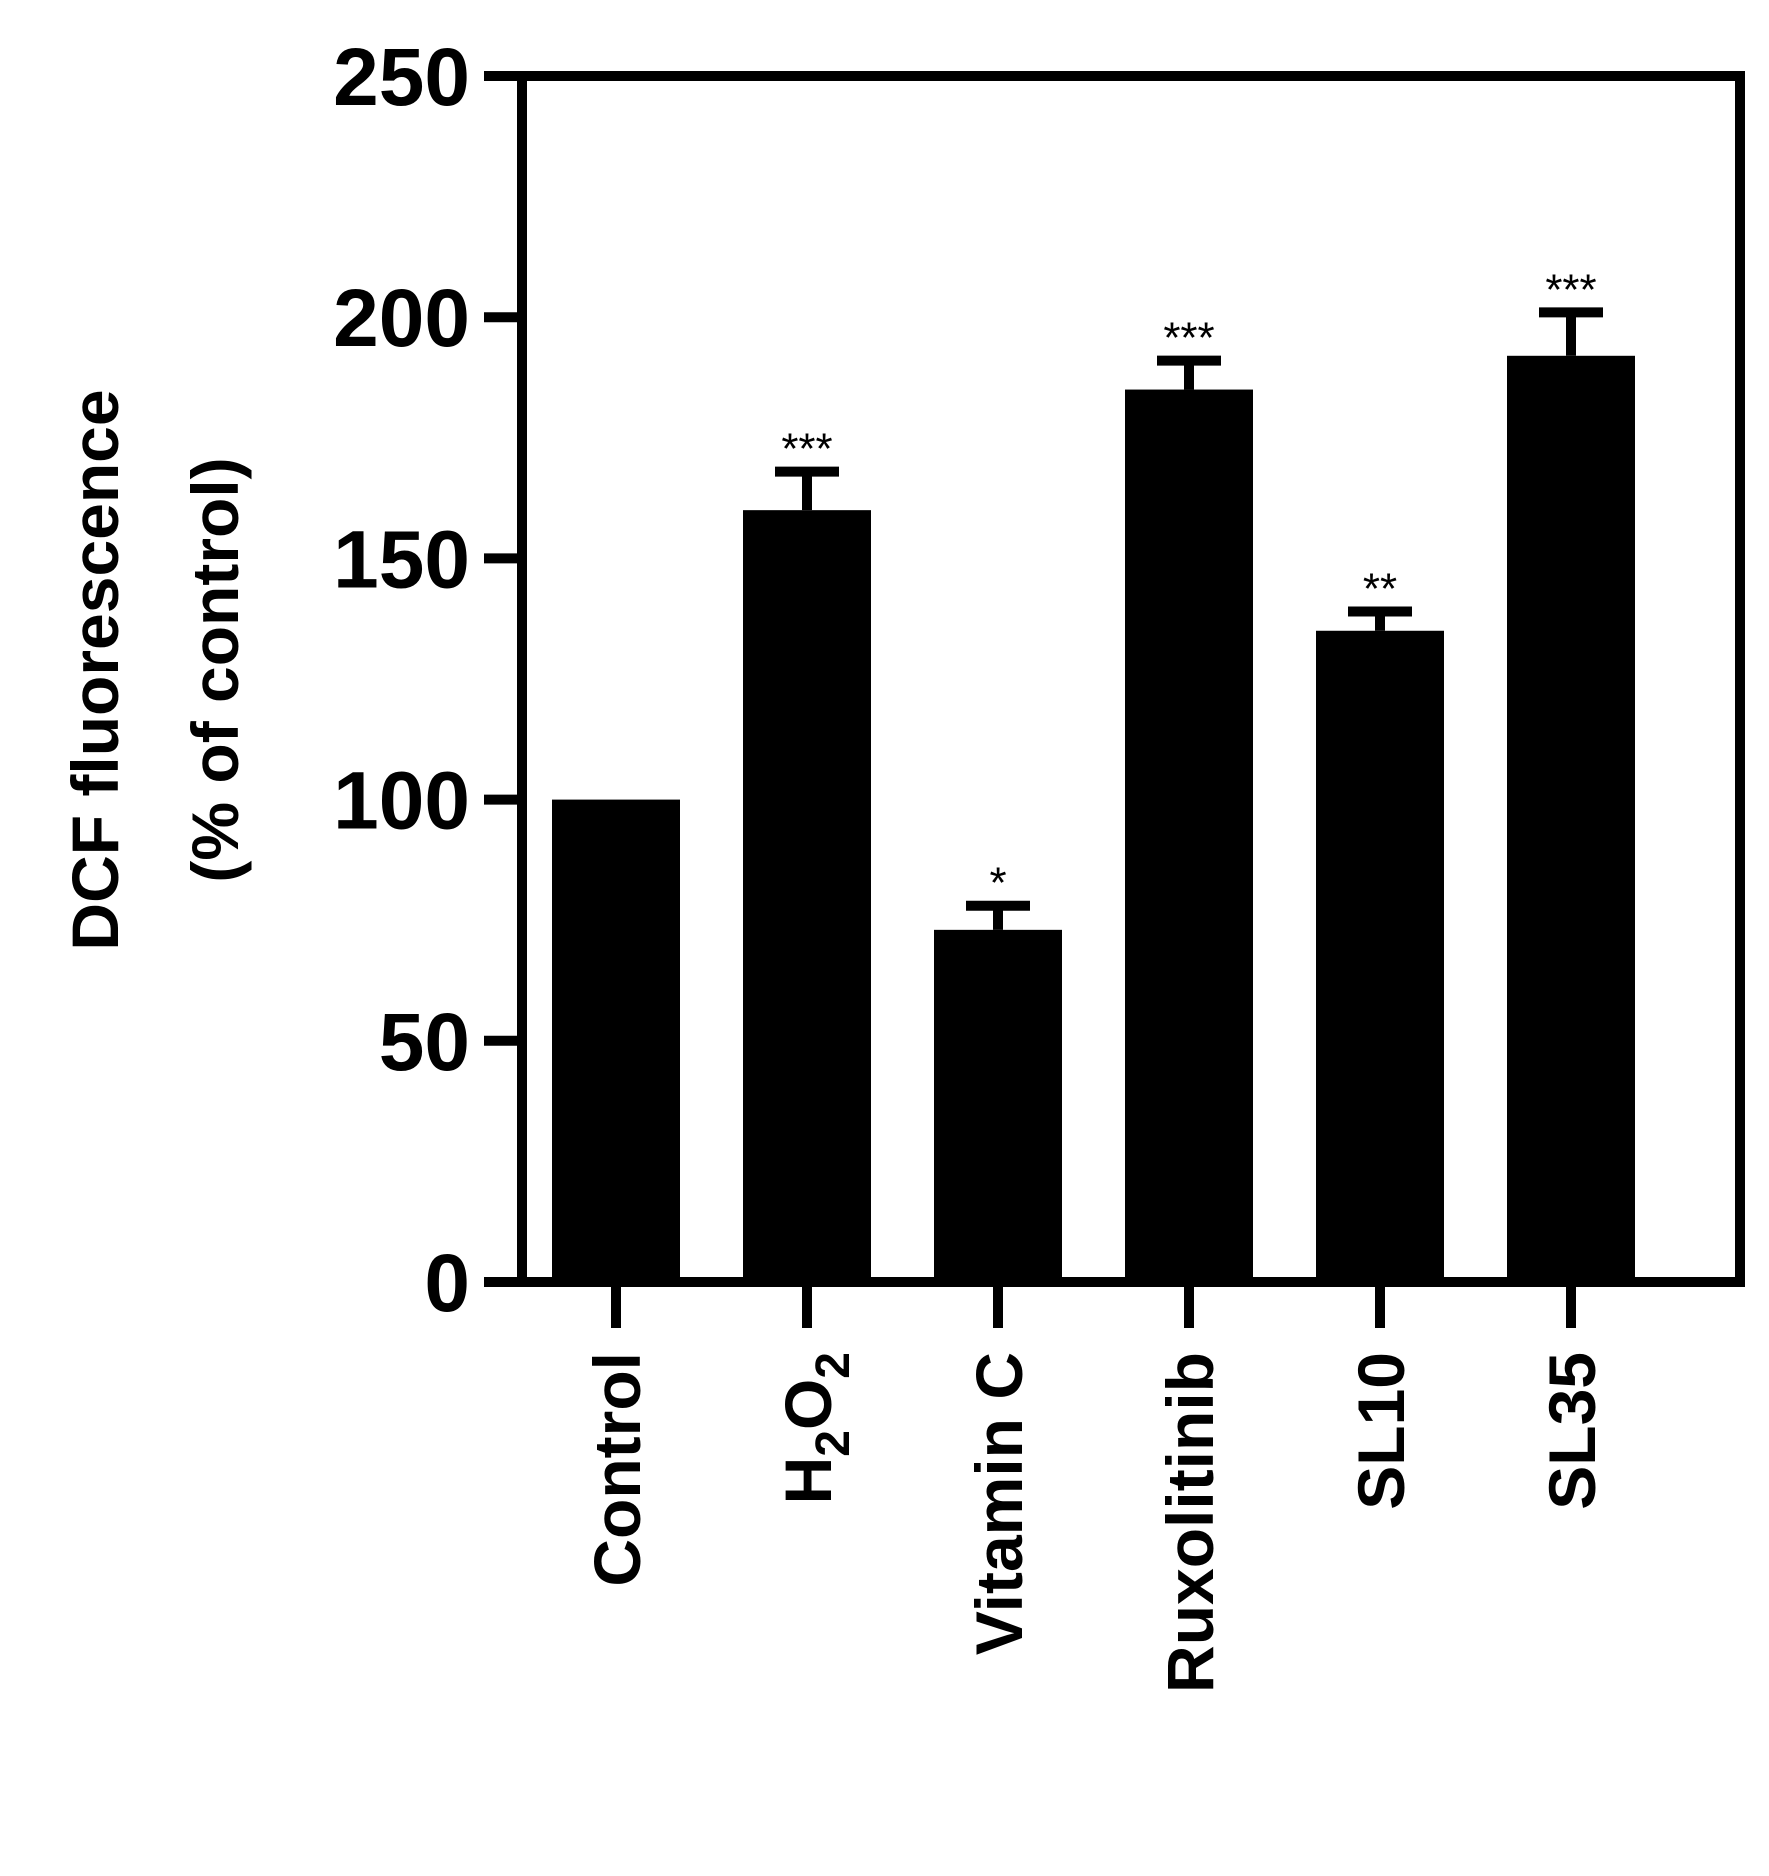 This screenshot has height=1876, width=1769. What do you see at coordinates (401, 559) in the screenshot?
I see `y-tick-label-3: 150` at bounding box center [401, 559].